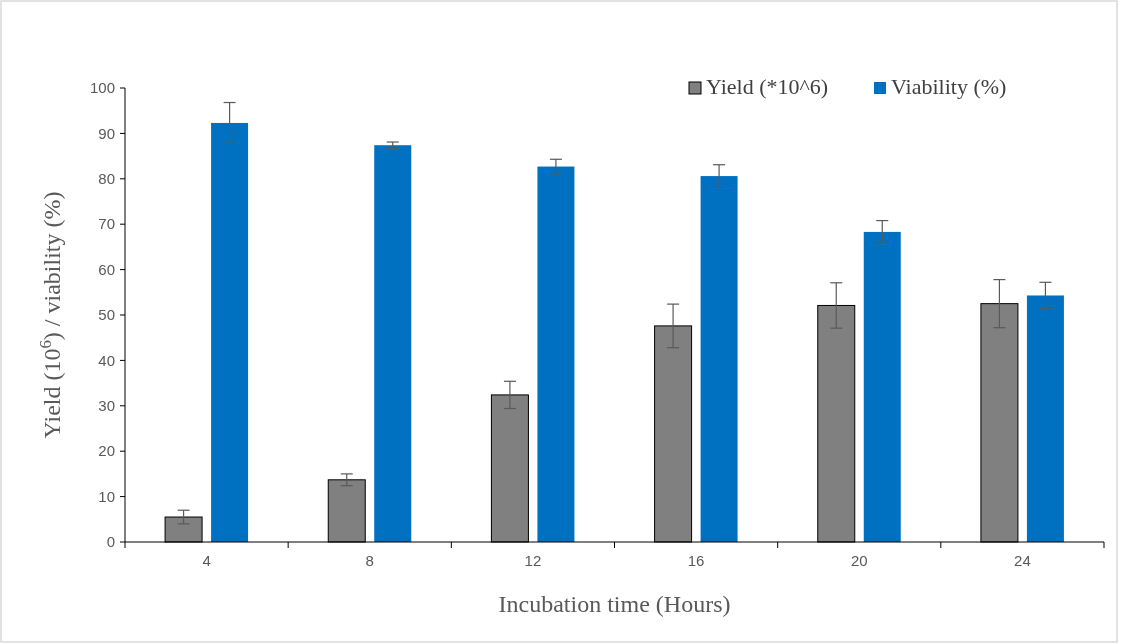 The image size is (1122, 644). I want to click on x-tick-label: 4, so click(206, 560).